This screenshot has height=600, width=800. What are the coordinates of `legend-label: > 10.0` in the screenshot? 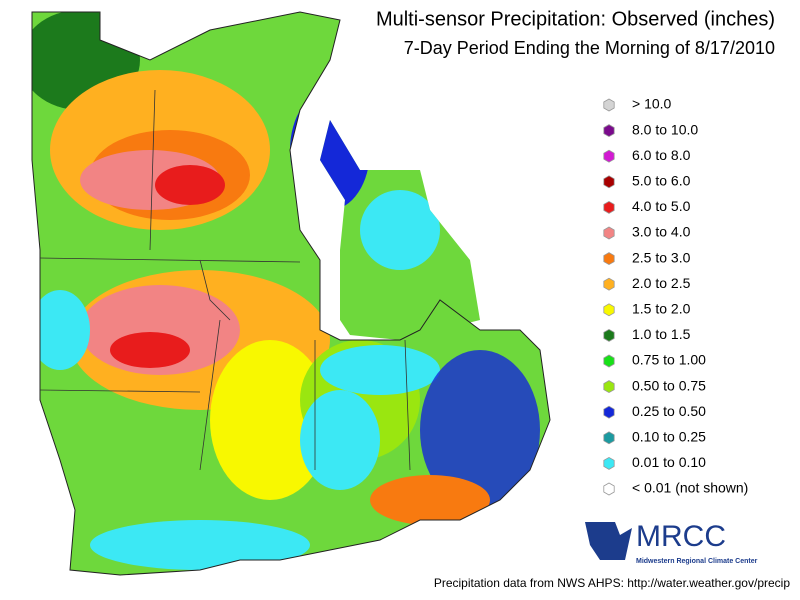 It's located at (652, 104).